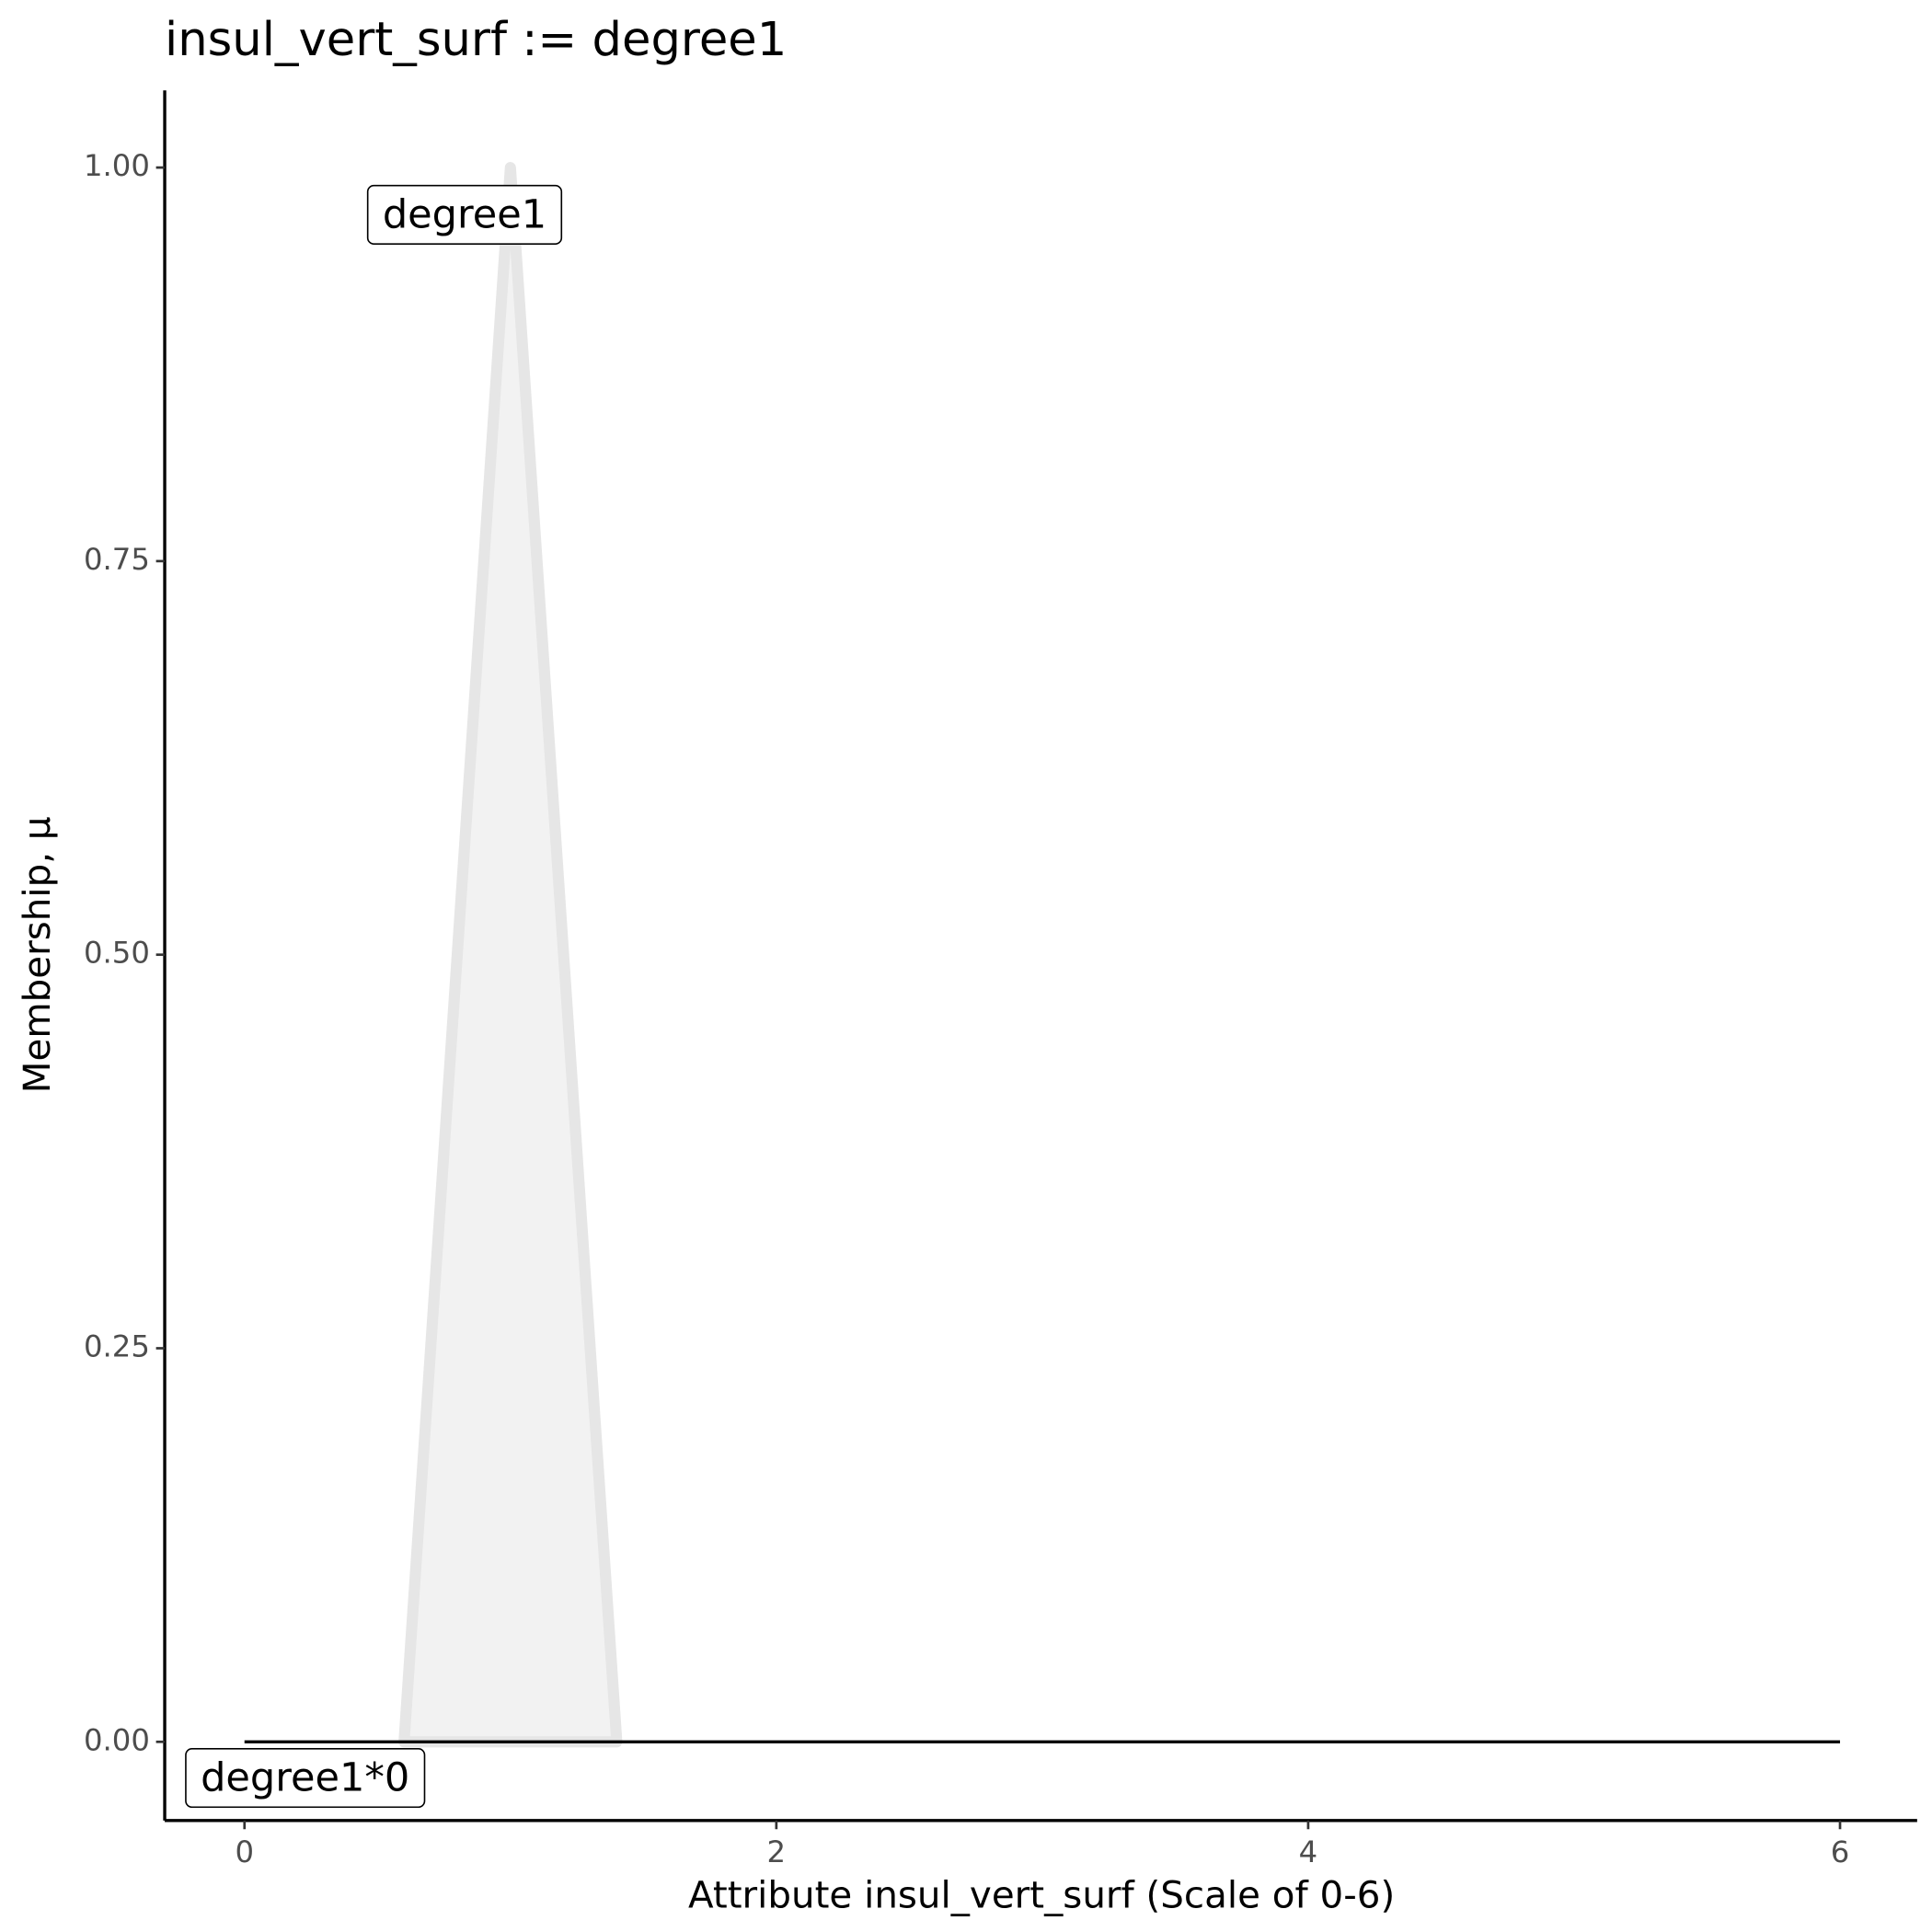 This screenshot has width=1932, height=1932. I want to click on y-tick-label: 0.75, so click(117, 559).